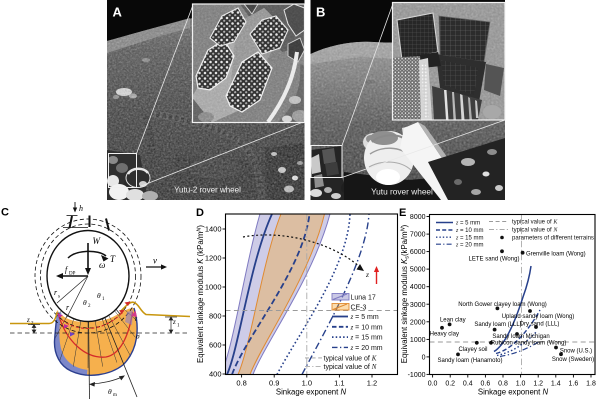 Image resolution: width=600 pixels, height=400 pixels. Describe the element at coordinates (5, 213) in the screenshot. I see `svg-text: C` at that location.